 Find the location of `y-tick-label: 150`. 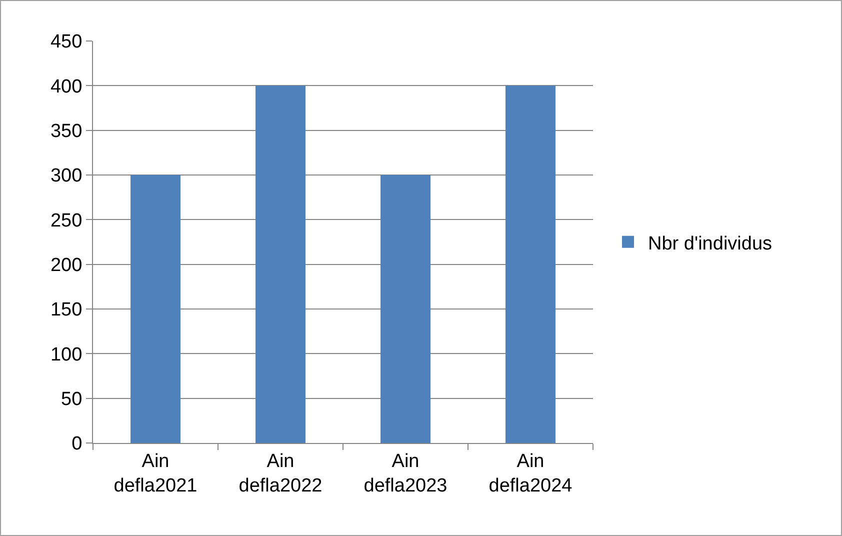

y-tick-label: 150 is located at coordinates (66, 310).